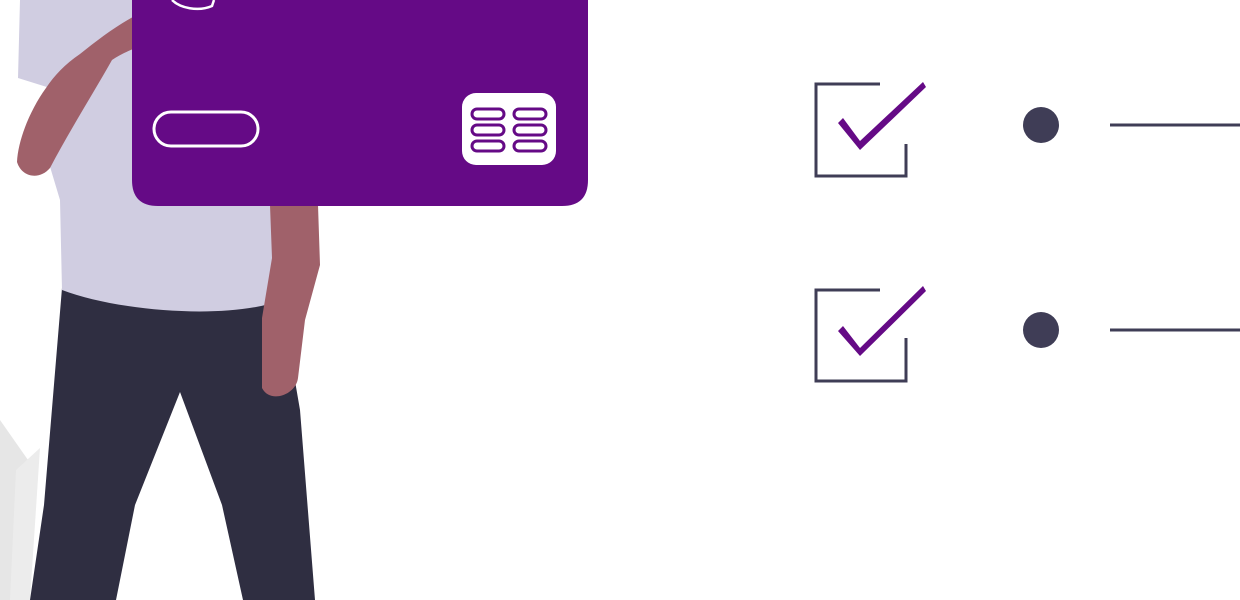  Describe the element at coordinates (193, 5) in the screenshot. I see `thumb-outline` at that location.